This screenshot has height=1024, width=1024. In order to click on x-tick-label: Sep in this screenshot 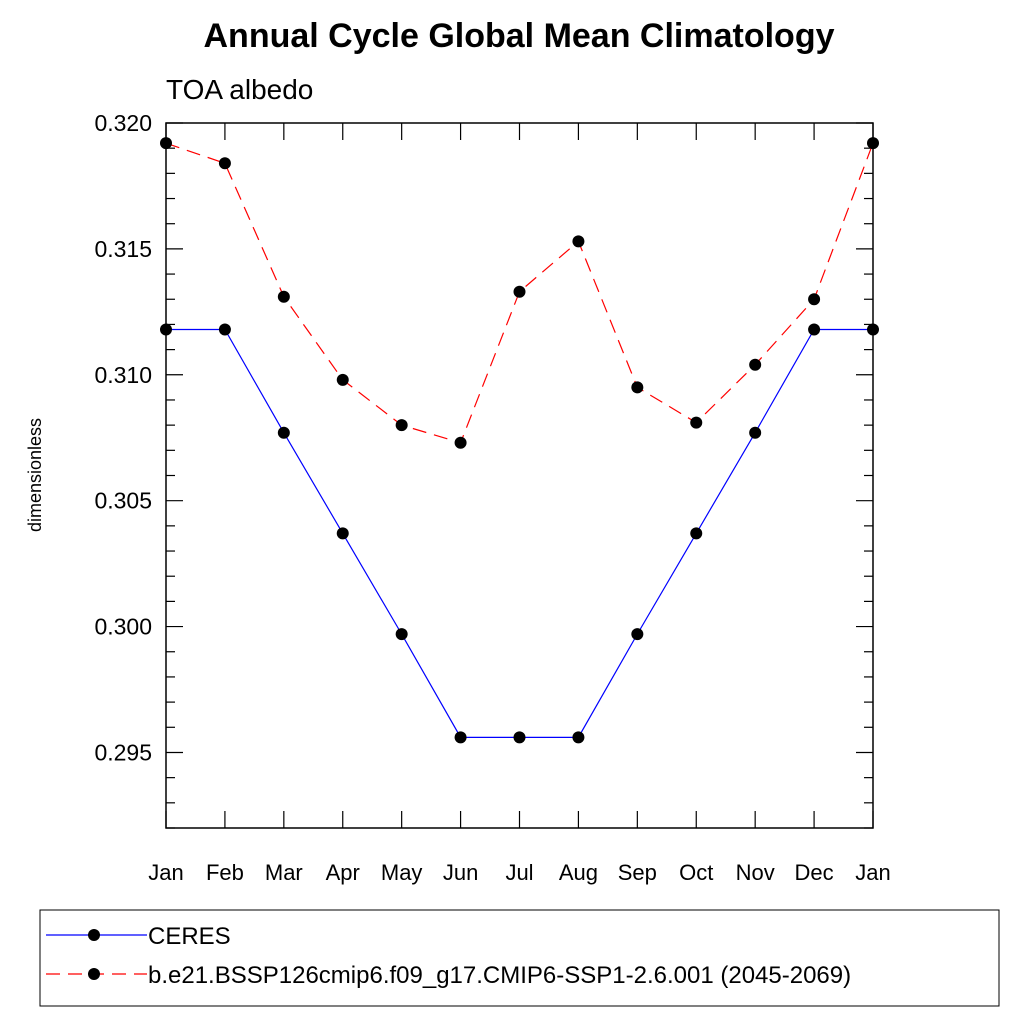, I will do `click(637, 872)`.